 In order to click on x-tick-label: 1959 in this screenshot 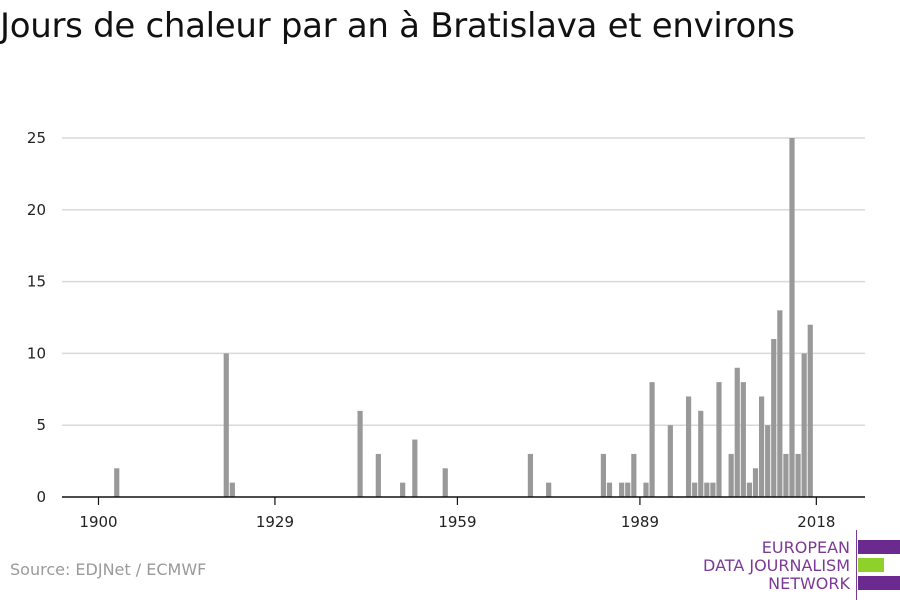, I will do `click(457, 522)`.